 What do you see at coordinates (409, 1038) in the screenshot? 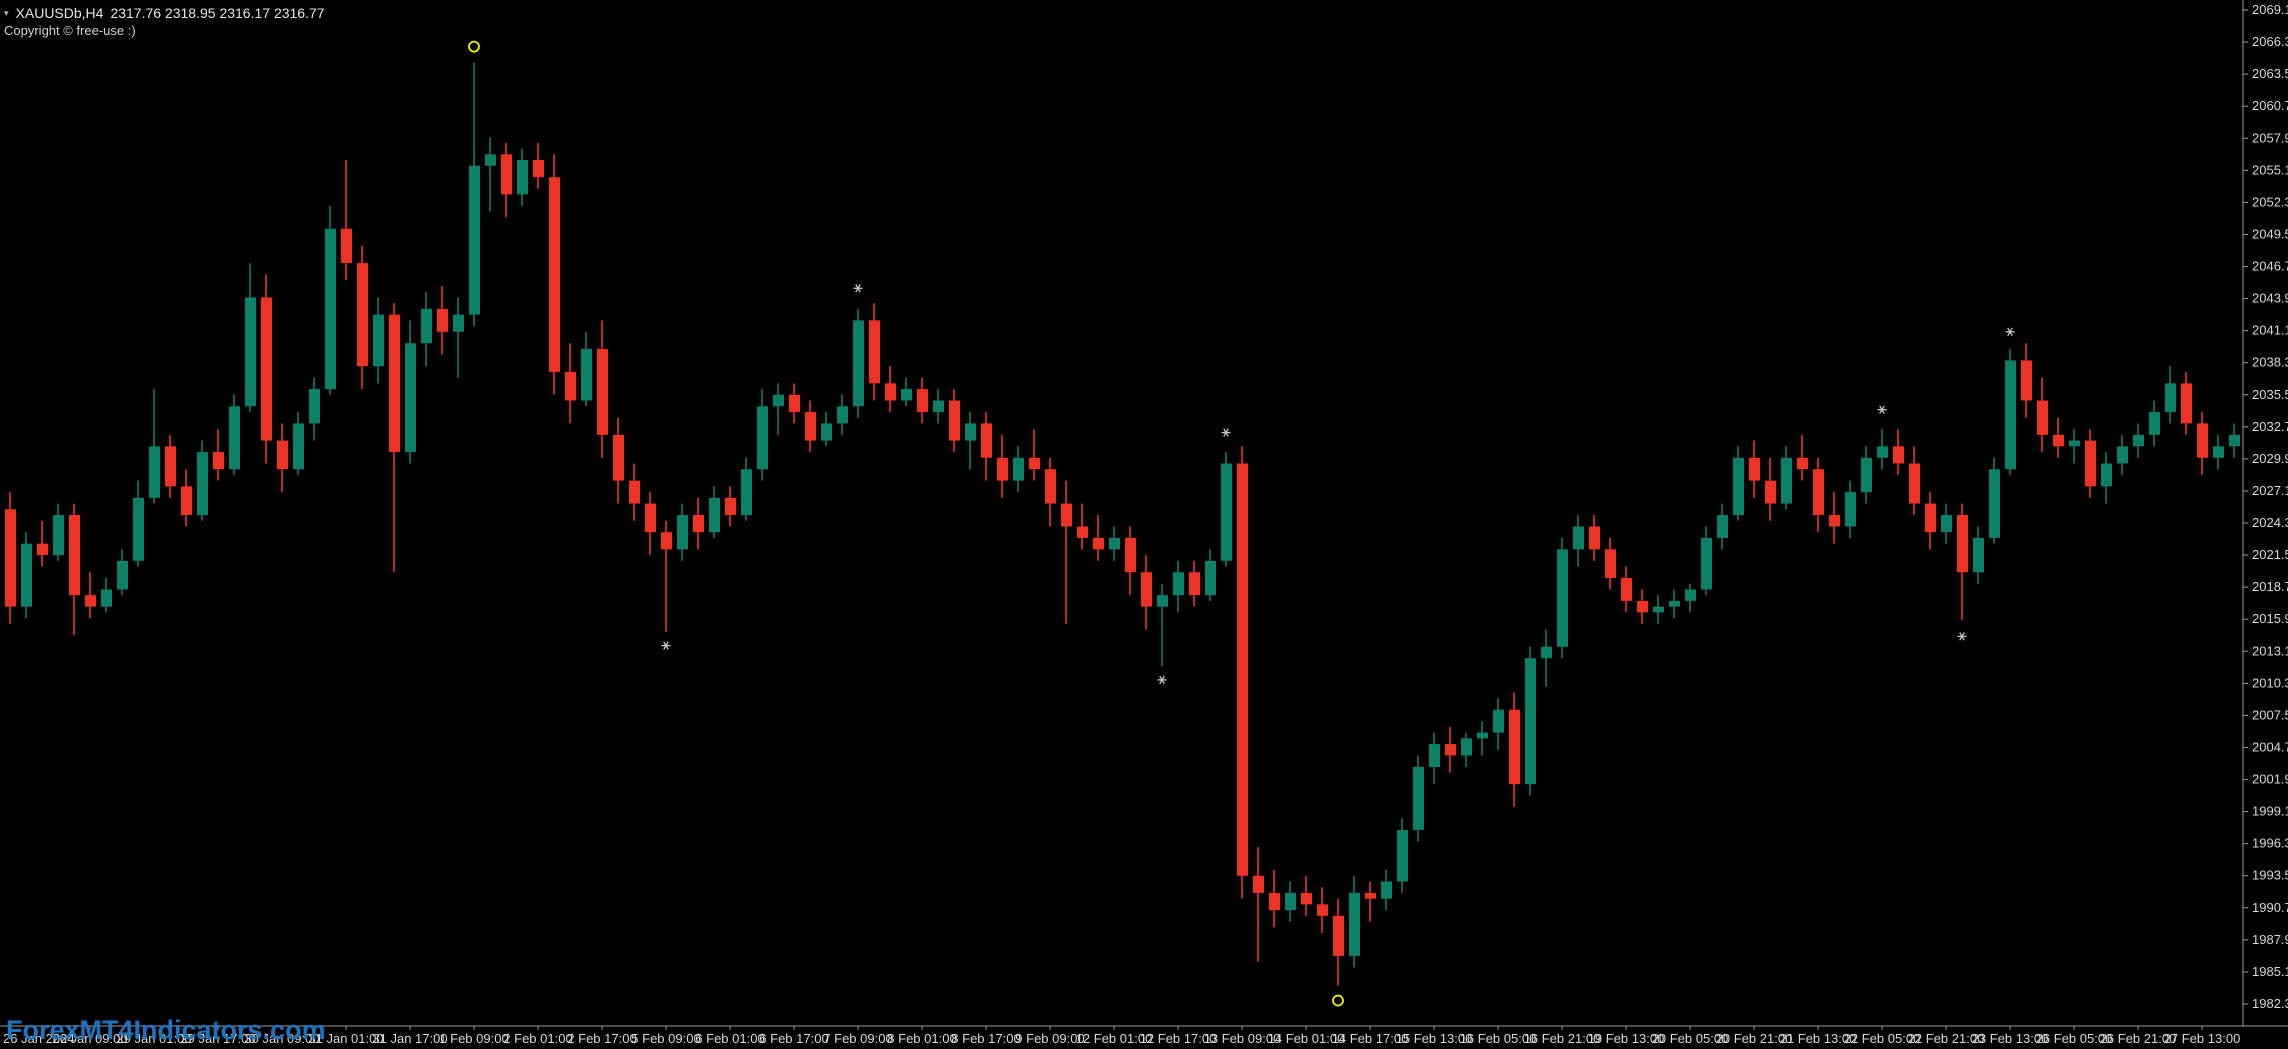
I see `time-axis-label: 31 Jan 17:00` at bounding box center [409, 1038].